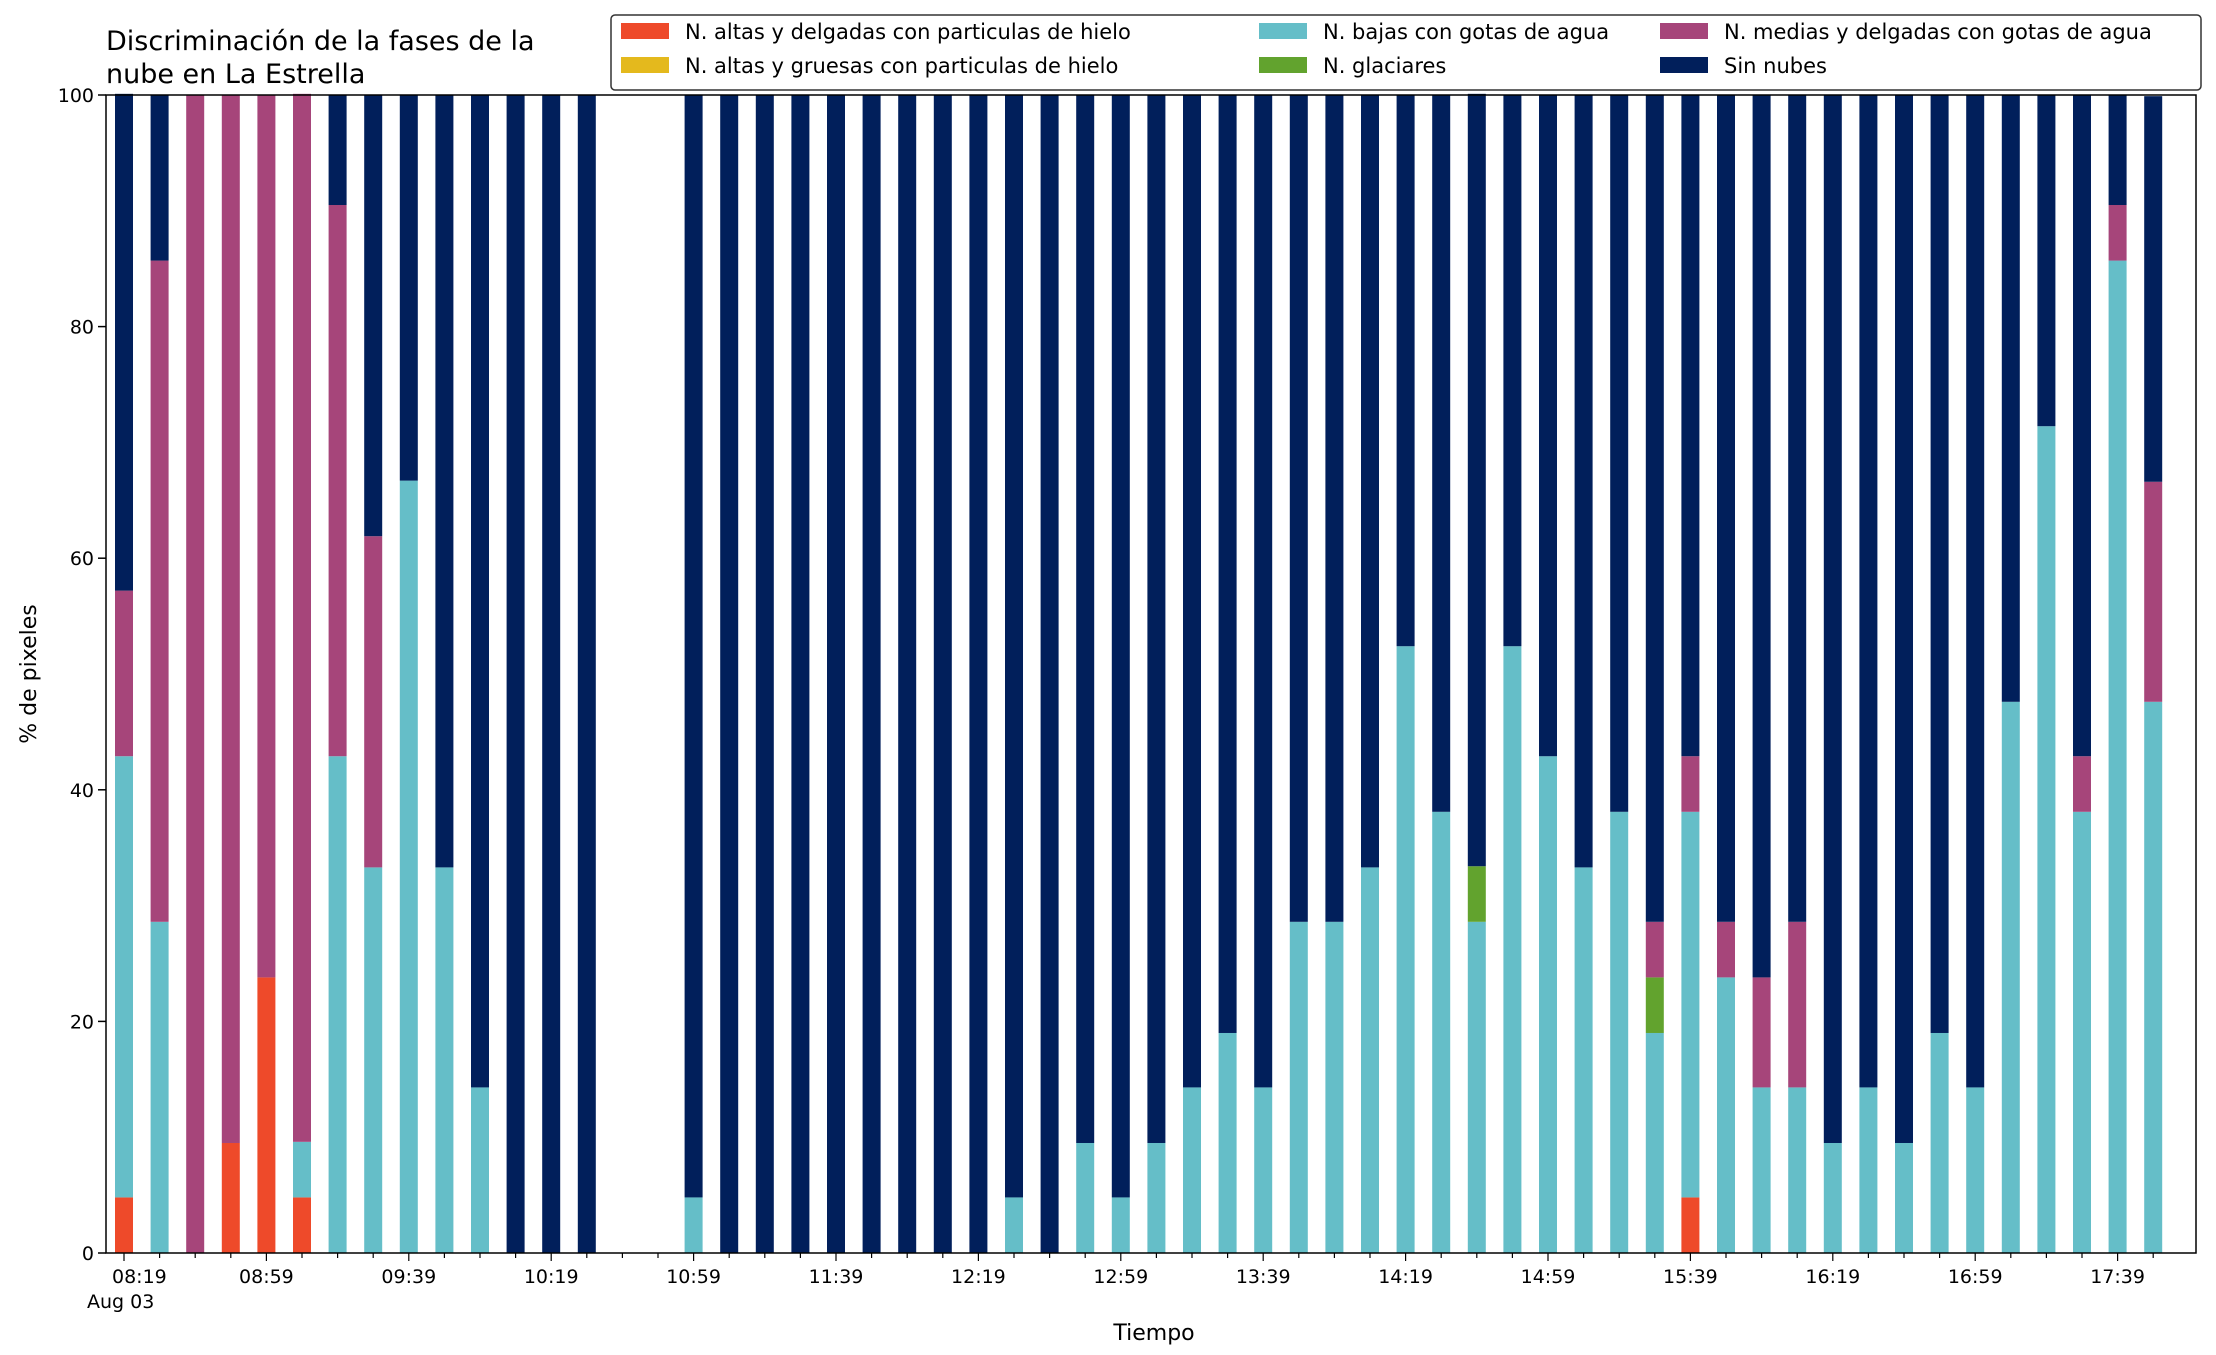 The width and height of the screenshot is (2216, 1355). Describe the element at coordinates (1548, 1004) in the screenshot. I see `bar-segment-1459-s2` at that location.